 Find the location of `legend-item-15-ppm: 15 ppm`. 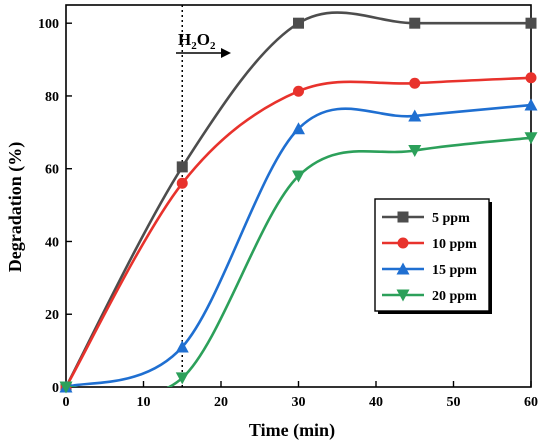

legend-item-15-ppm: 15 ppm is located at coordinates (429, 270).